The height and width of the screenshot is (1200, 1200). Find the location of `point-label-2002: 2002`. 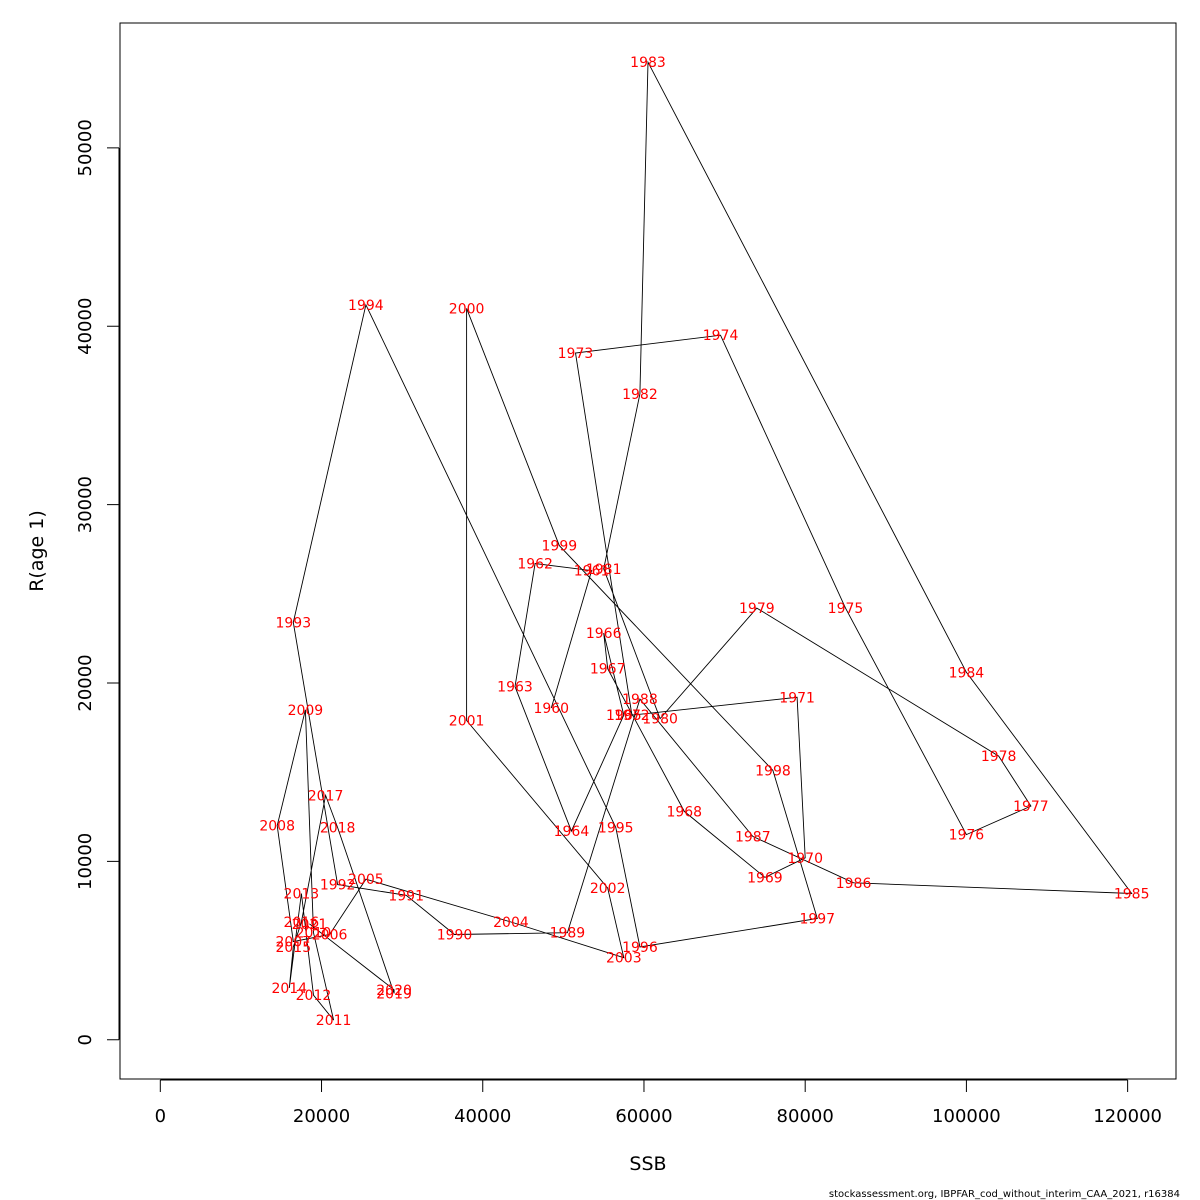

point-label-2002: 2002 is located at coordinates (608, 889).